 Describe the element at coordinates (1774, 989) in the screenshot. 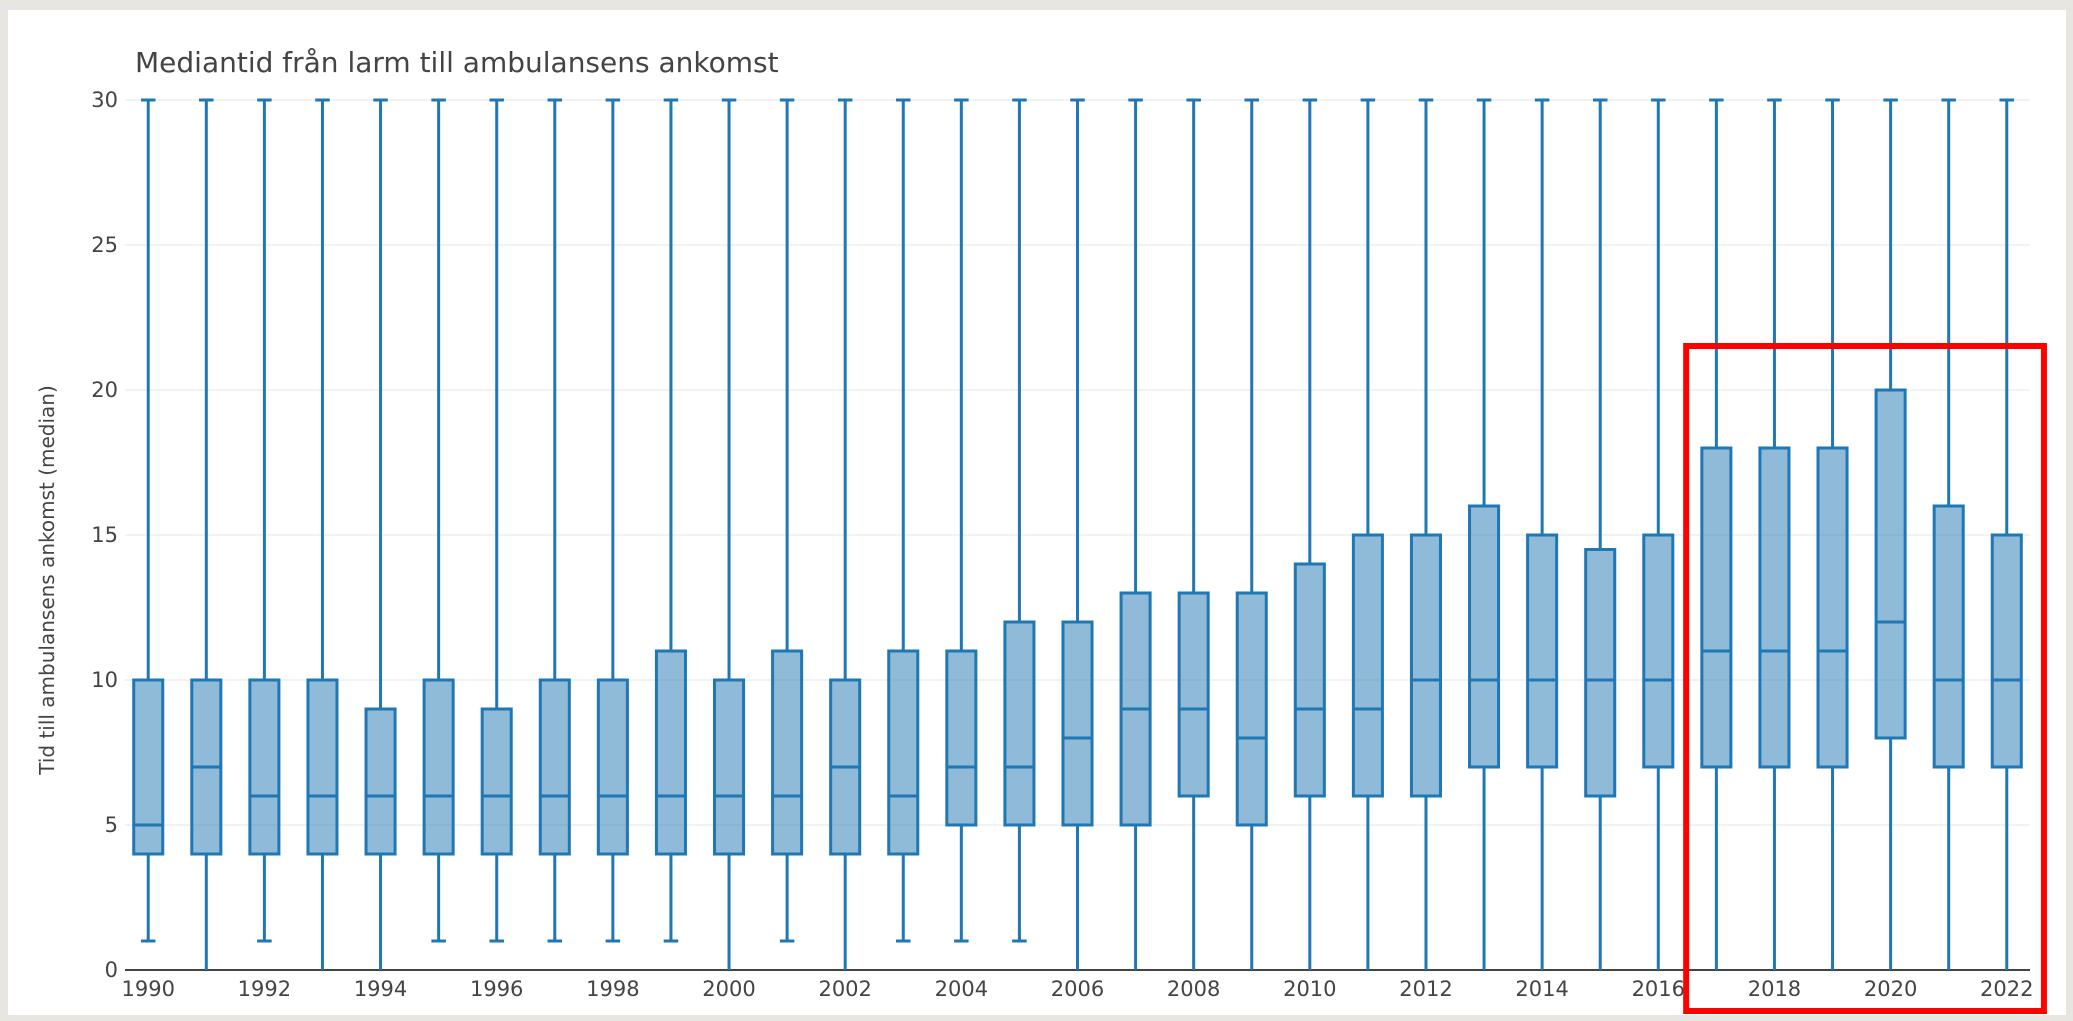

I see `x-tick-label-2018: 2018` at that location.